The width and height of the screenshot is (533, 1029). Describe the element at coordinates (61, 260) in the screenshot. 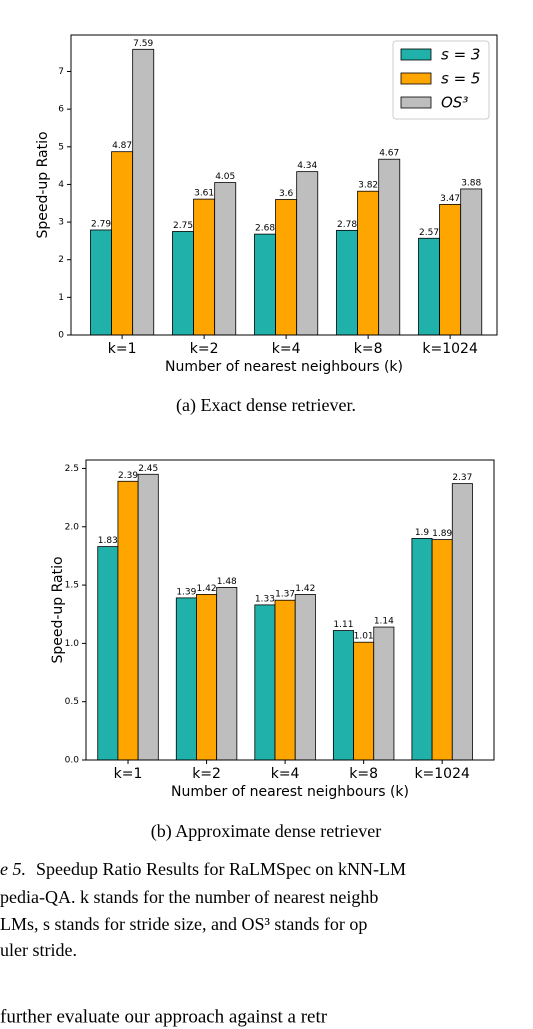

I see `y-tick-label: 2` at that location.